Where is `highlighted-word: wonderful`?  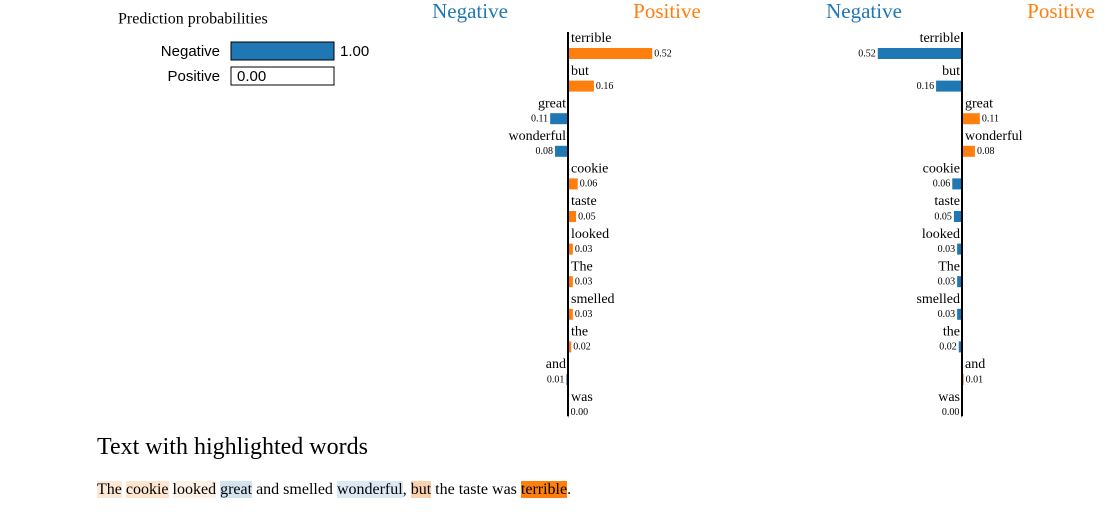 highlighted-word: wonderful is located at coordinates (369, 489).